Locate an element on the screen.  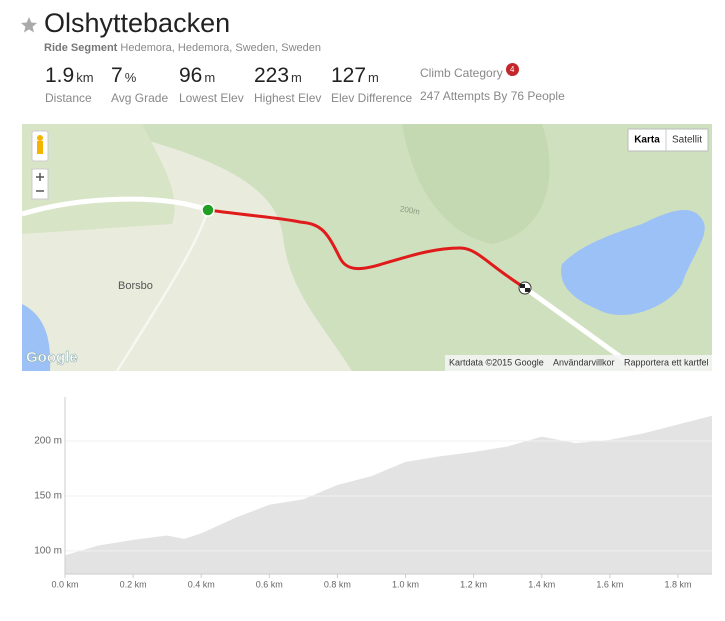
segment-title: Olshyttebacken is located at coordinates (137, 23).